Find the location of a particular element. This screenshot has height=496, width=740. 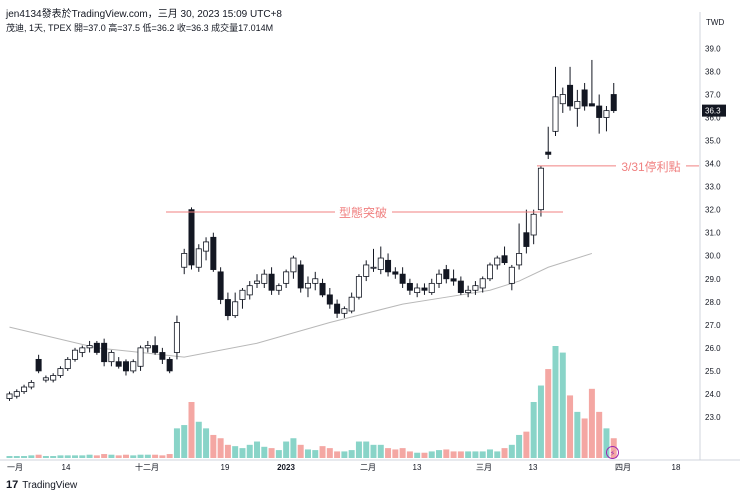

price-tick-label: 37.0 is located at coordinates (713, 94).